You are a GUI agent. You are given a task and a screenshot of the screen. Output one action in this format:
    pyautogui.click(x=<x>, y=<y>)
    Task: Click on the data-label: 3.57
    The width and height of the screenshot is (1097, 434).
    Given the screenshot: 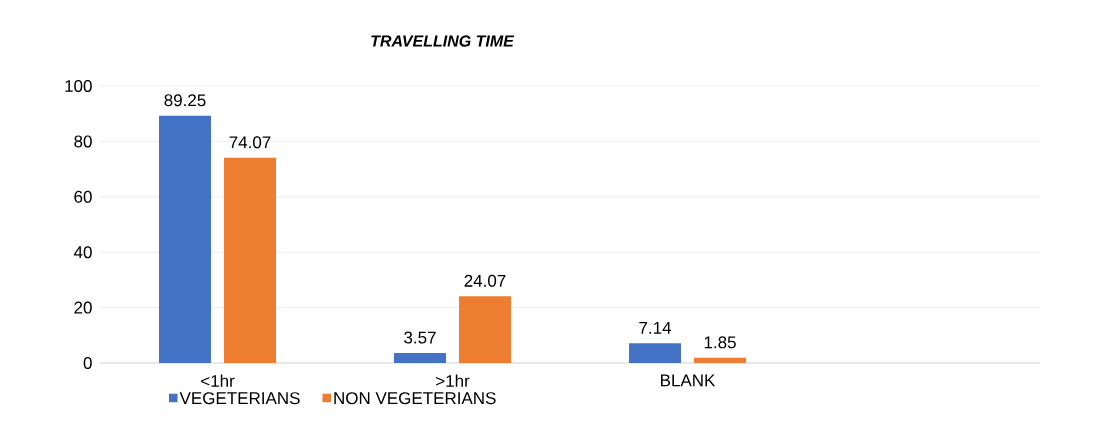 What is the action you would take?
    pyautogui.click(x=420, y=337)
    